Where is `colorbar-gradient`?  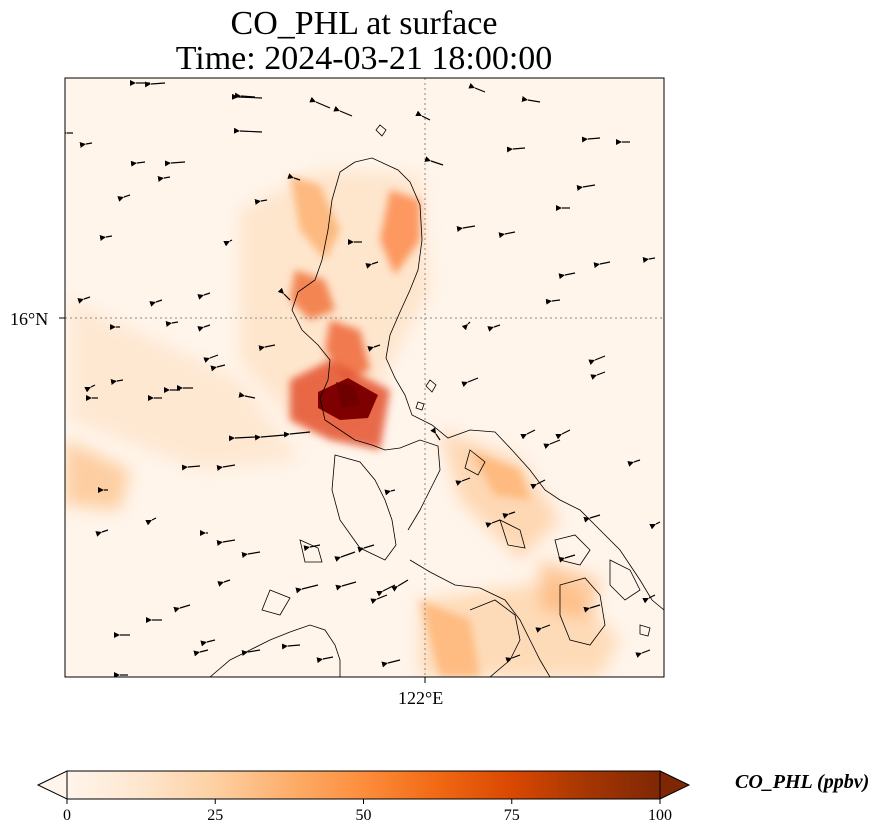 colorbar-gradient is located at coordinates (363, 785).